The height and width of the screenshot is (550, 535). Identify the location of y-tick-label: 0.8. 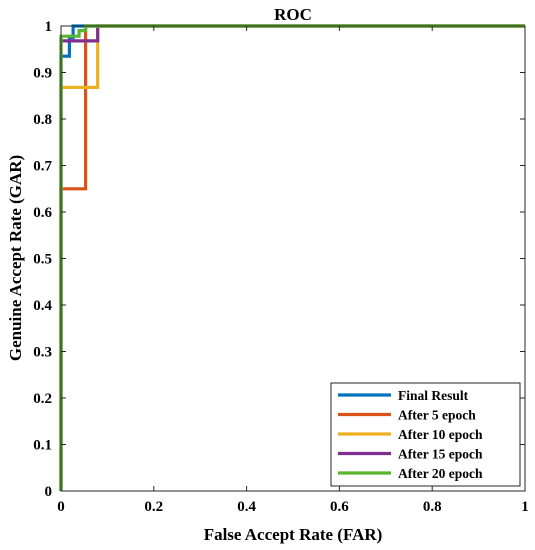
(42, 120).